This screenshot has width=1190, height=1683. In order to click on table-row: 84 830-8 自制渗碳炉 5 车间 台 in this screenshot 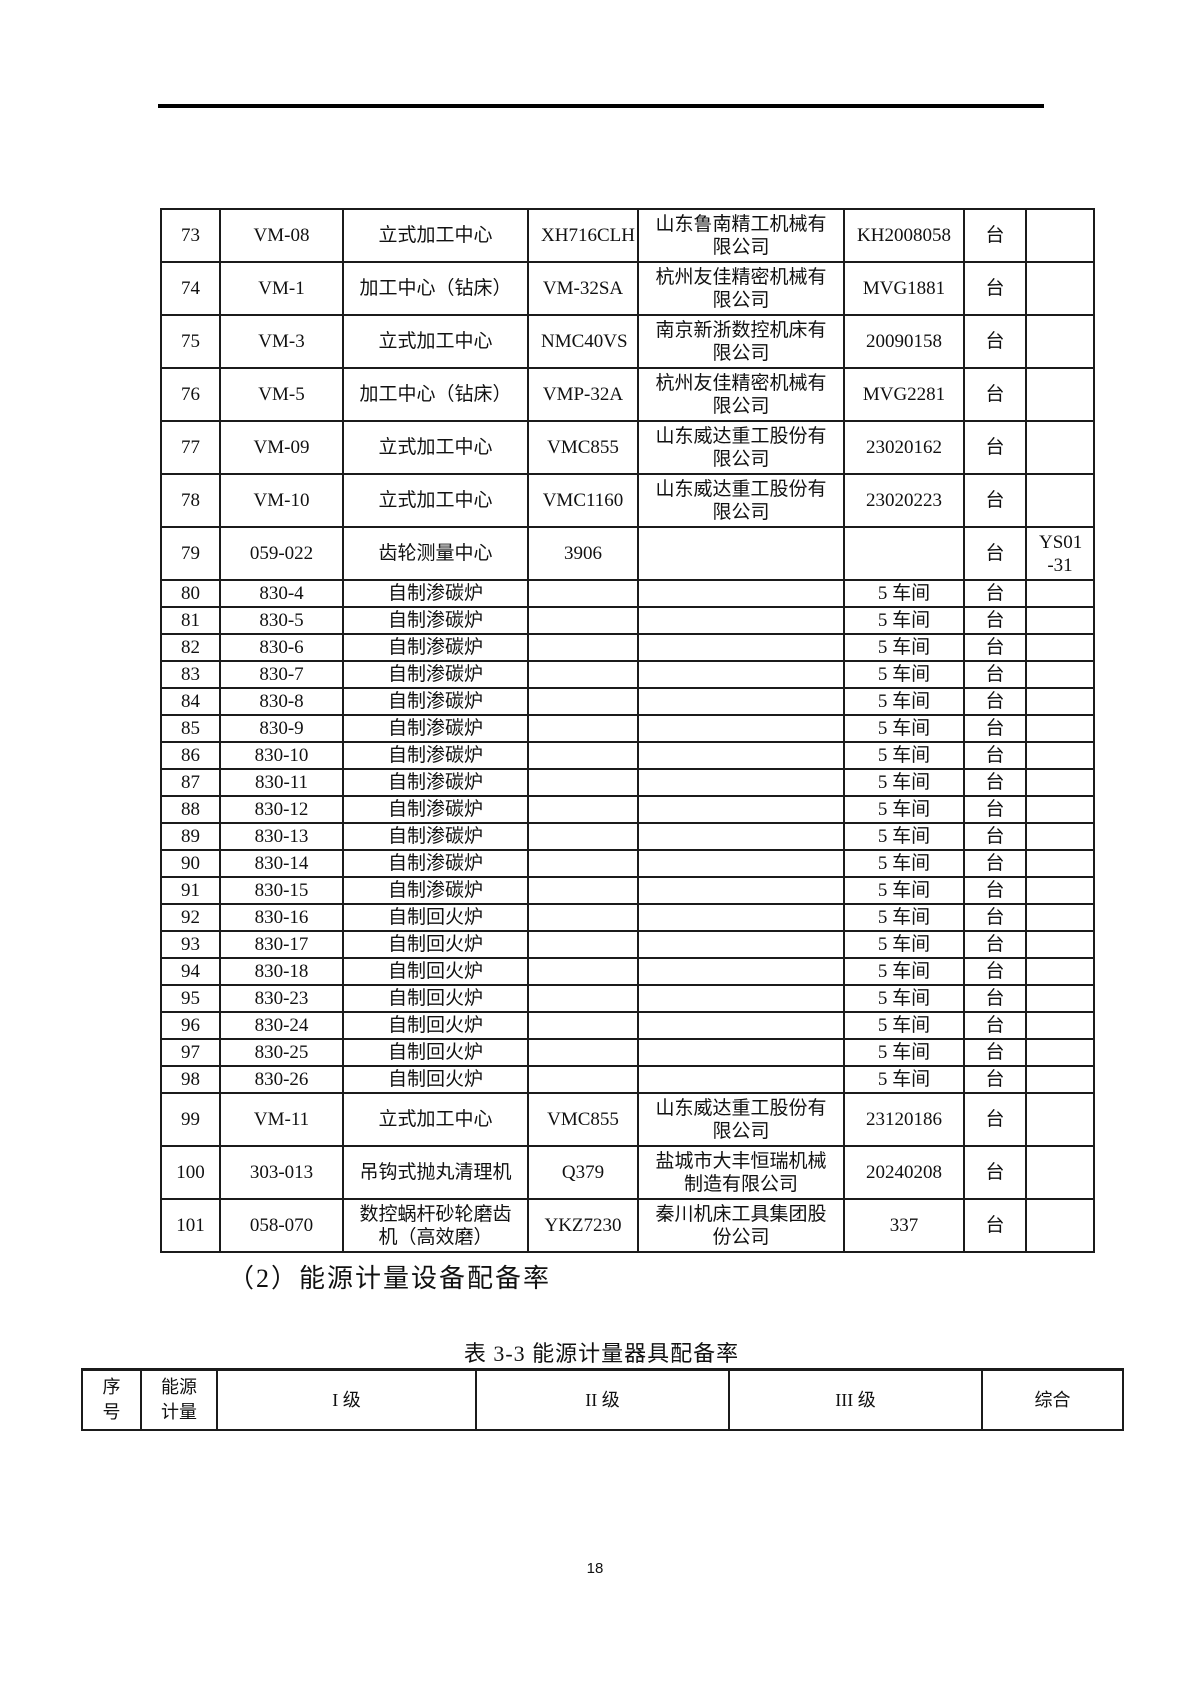, I will do `click(627, 701)`.